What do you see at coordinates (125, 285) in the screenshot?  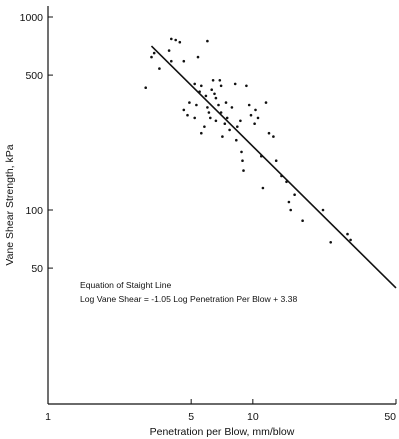 I see `equation-title: Equation of Staight Line` at bounding box center [125, 285].